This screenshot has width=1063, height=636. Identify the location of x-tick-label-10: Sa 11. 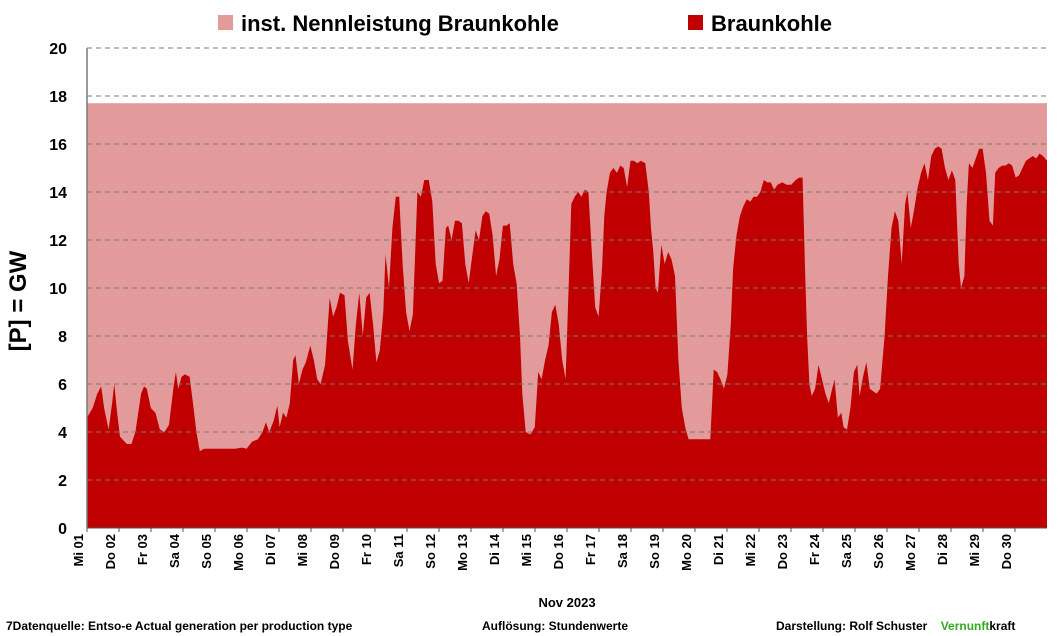
(398, 550).